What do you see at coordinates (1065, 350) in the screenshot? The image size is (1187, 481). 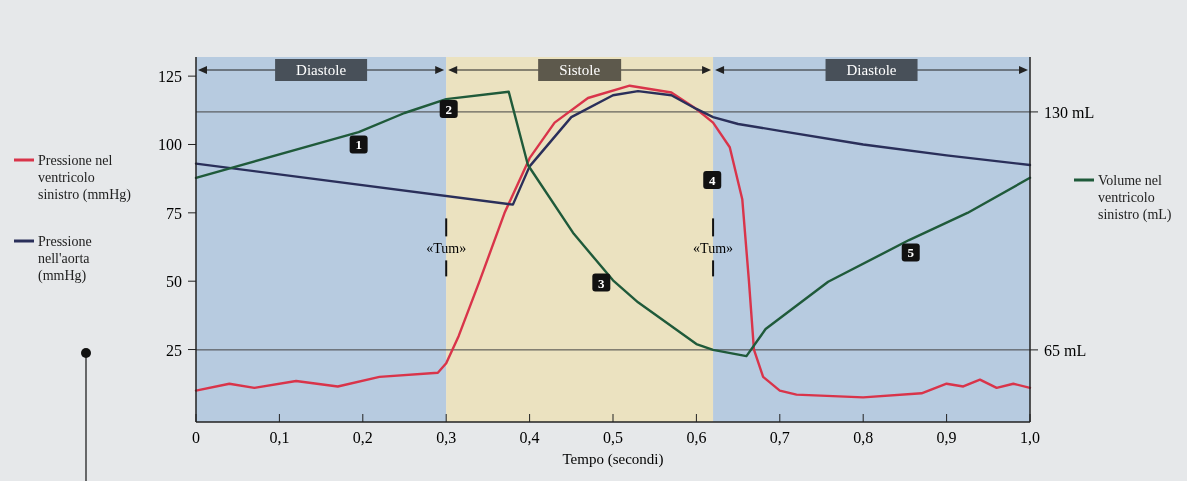 I see `y2-tick-label: 65 mL` at bounding box center [1065, 350].